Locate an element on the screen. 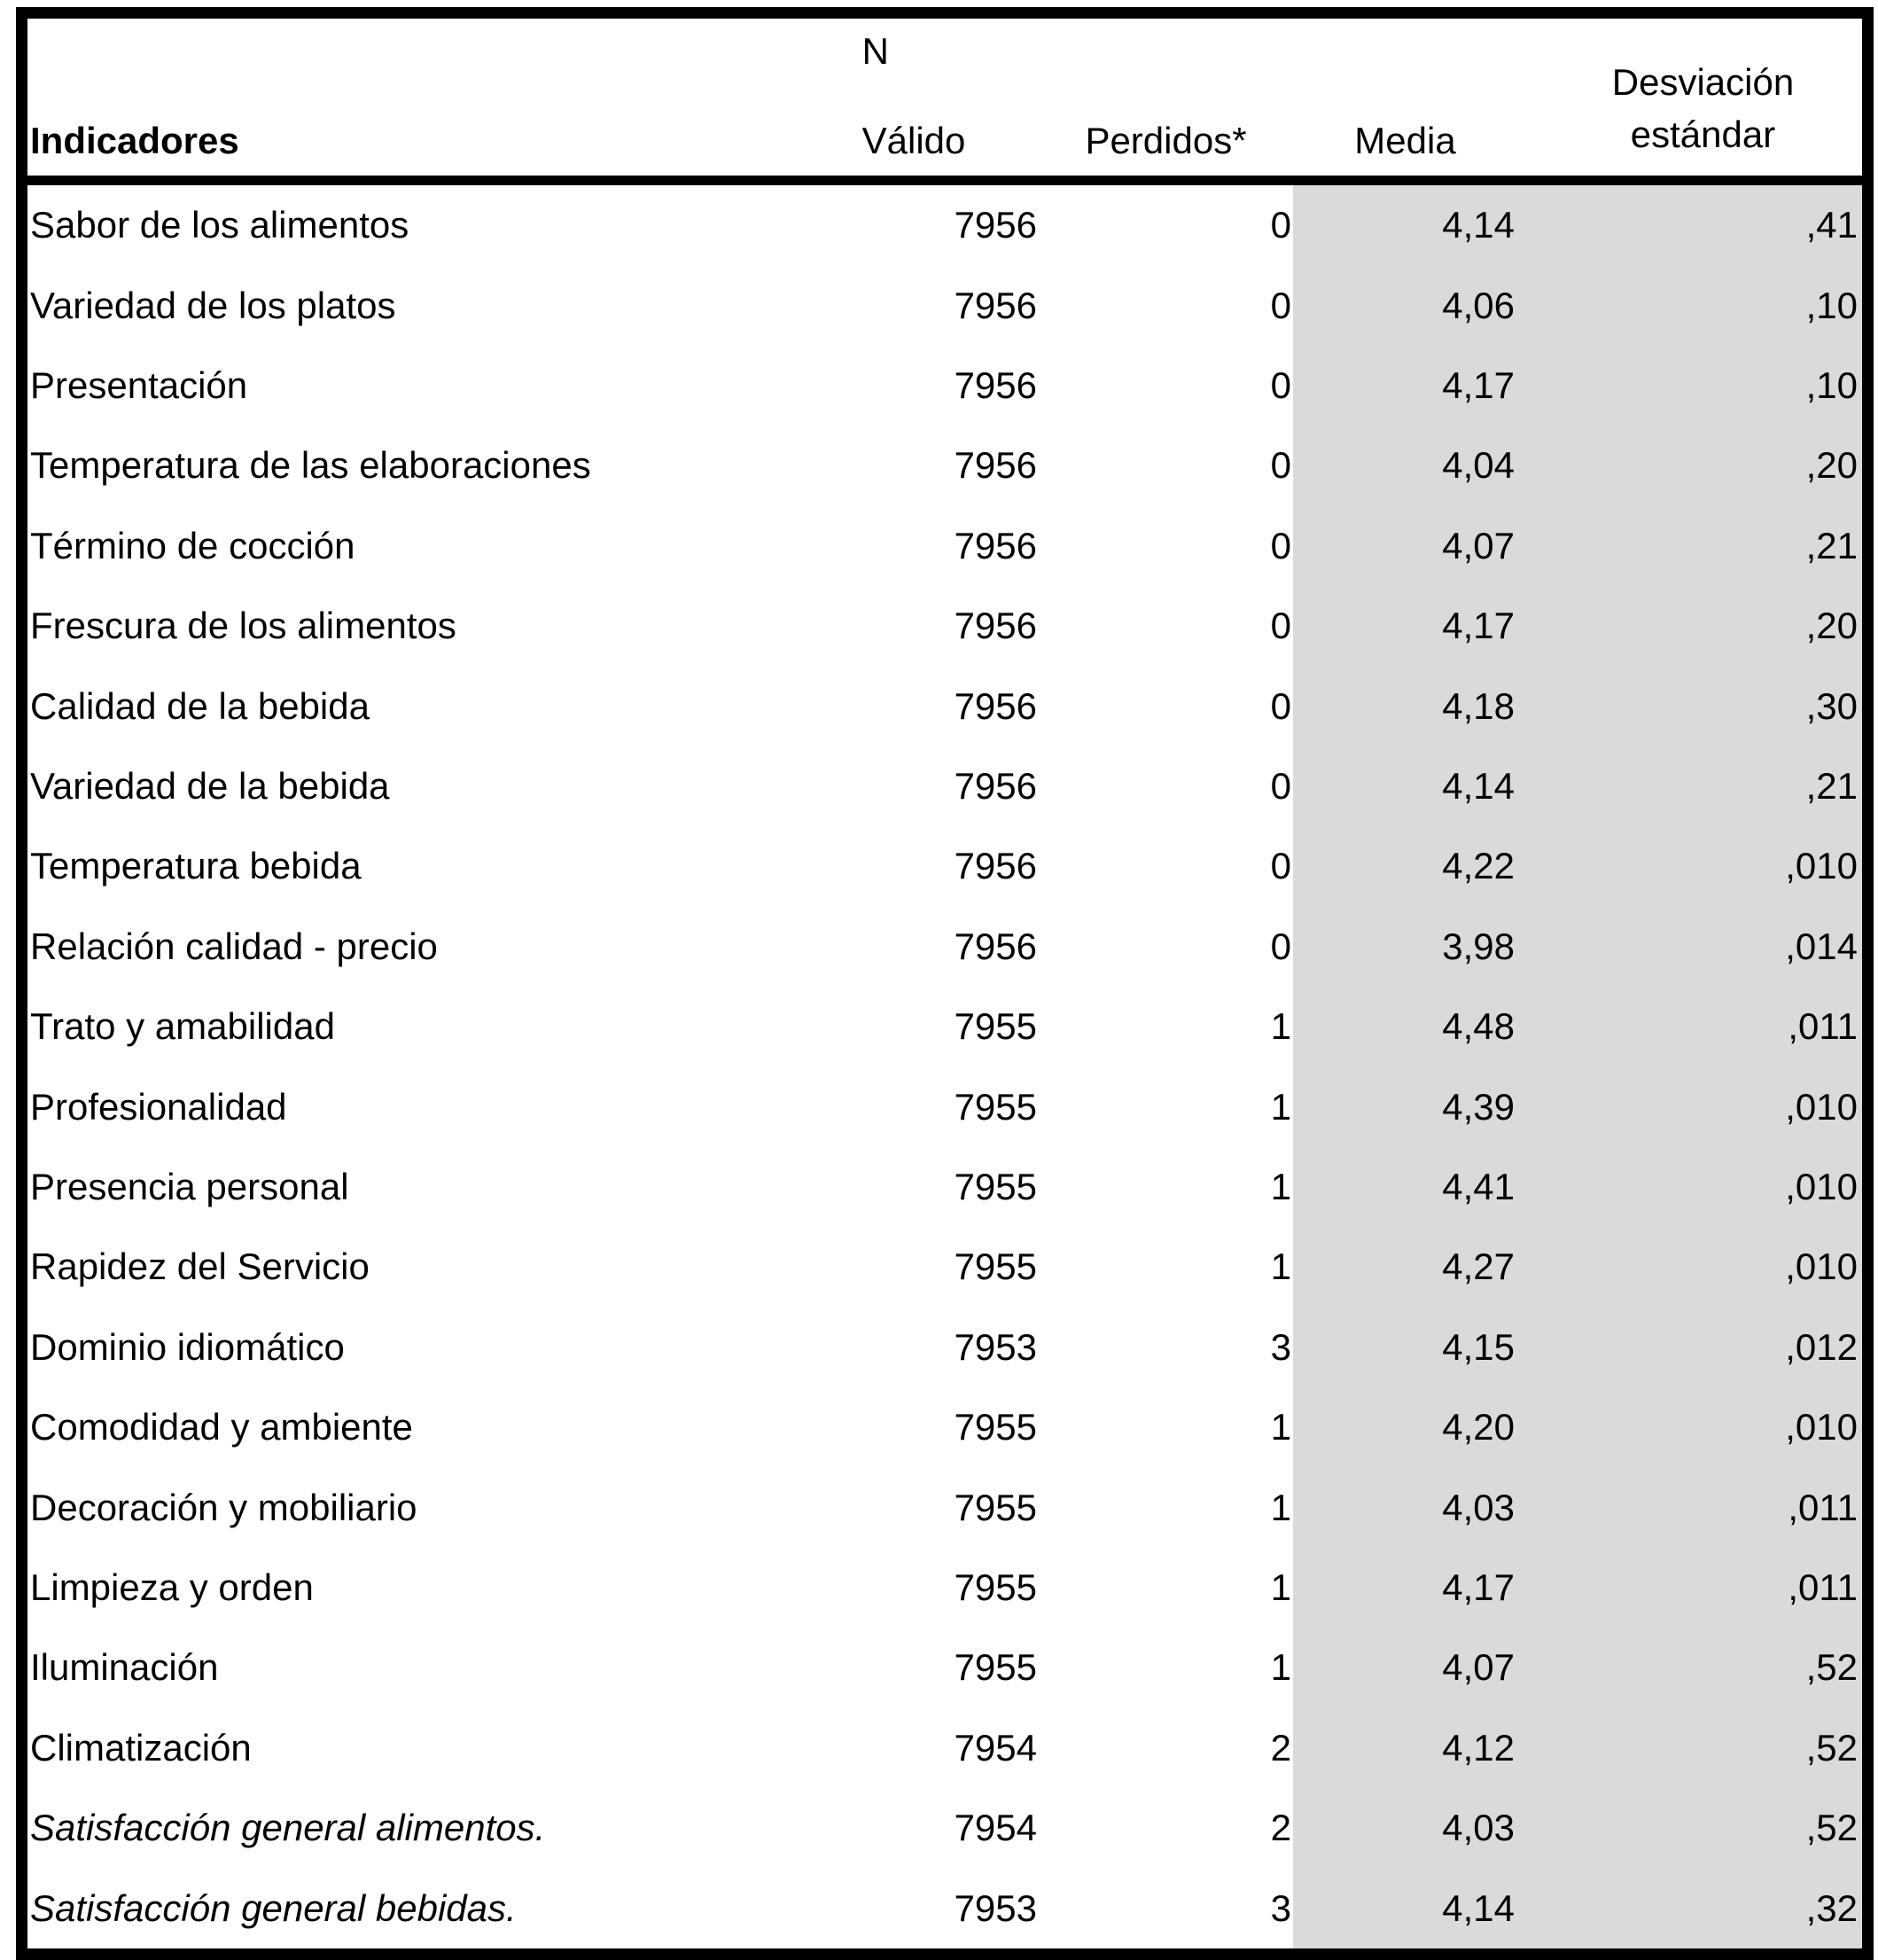 The image size is (1878, 1960). std-value: ,21 is located at coordinates (1831, 785).